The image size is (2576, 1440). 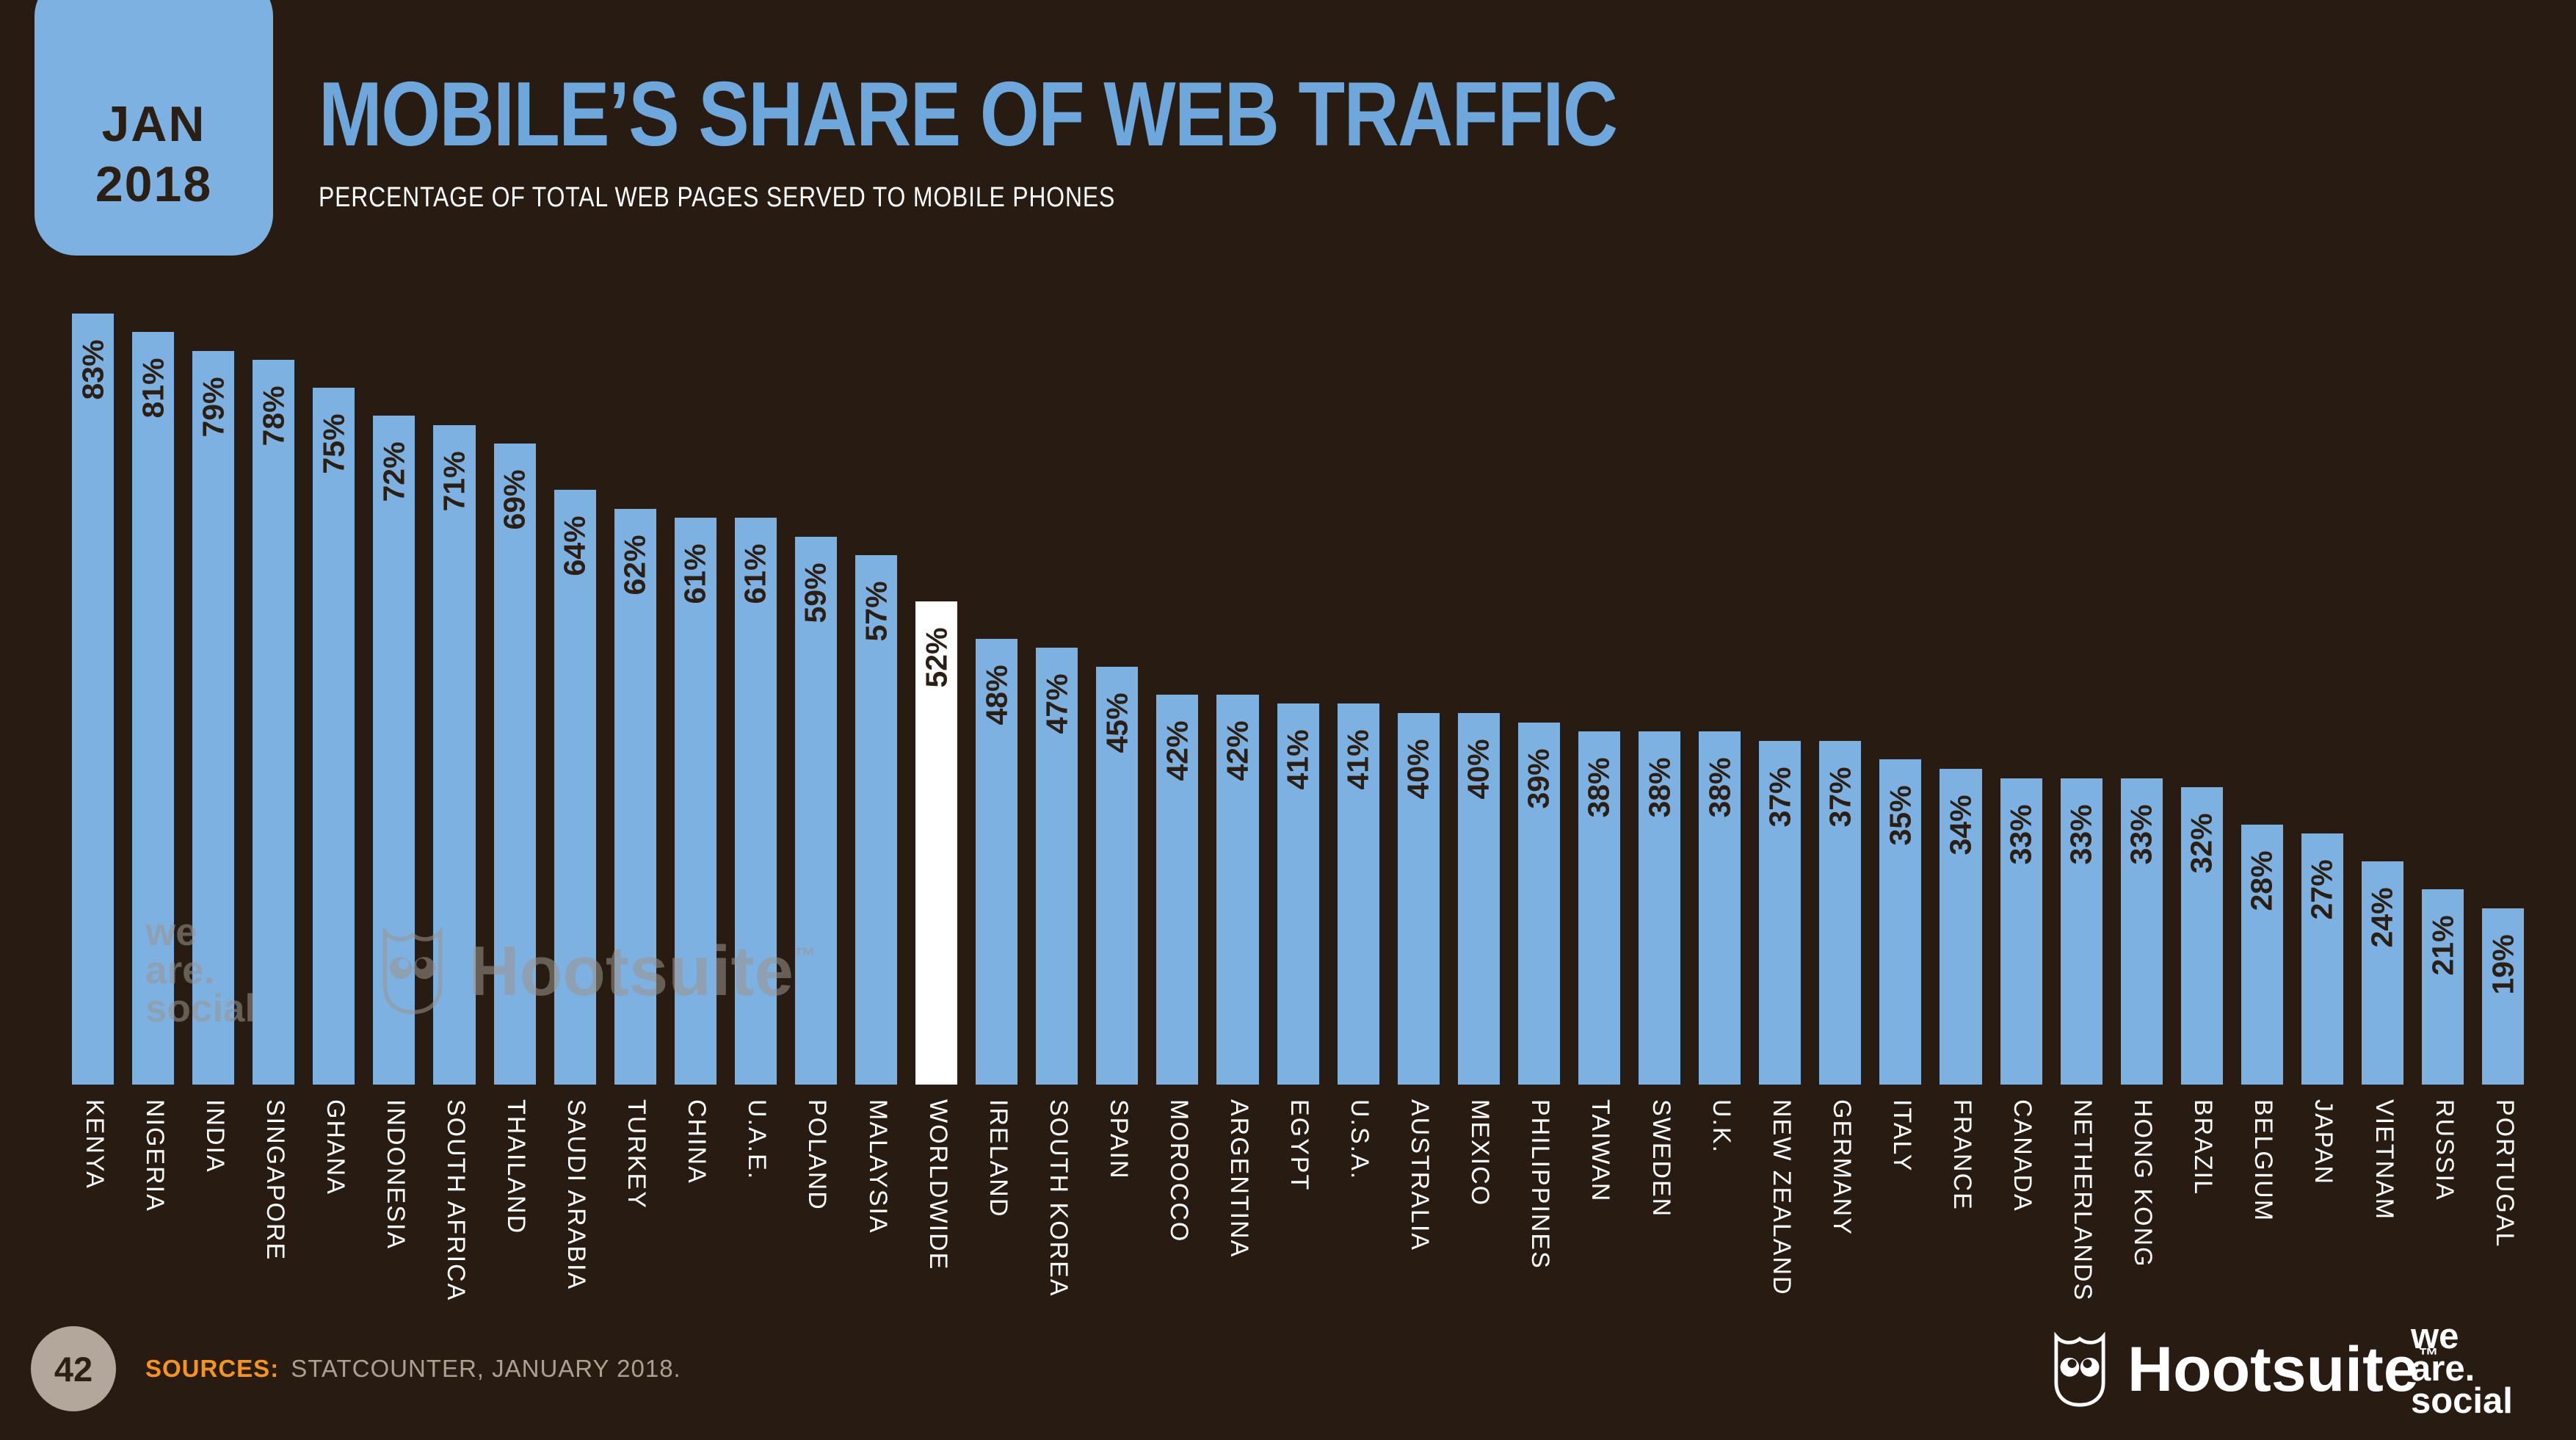 I want to click on chart-column: 52% WORLDWIDE, so click(x=937, y=635).